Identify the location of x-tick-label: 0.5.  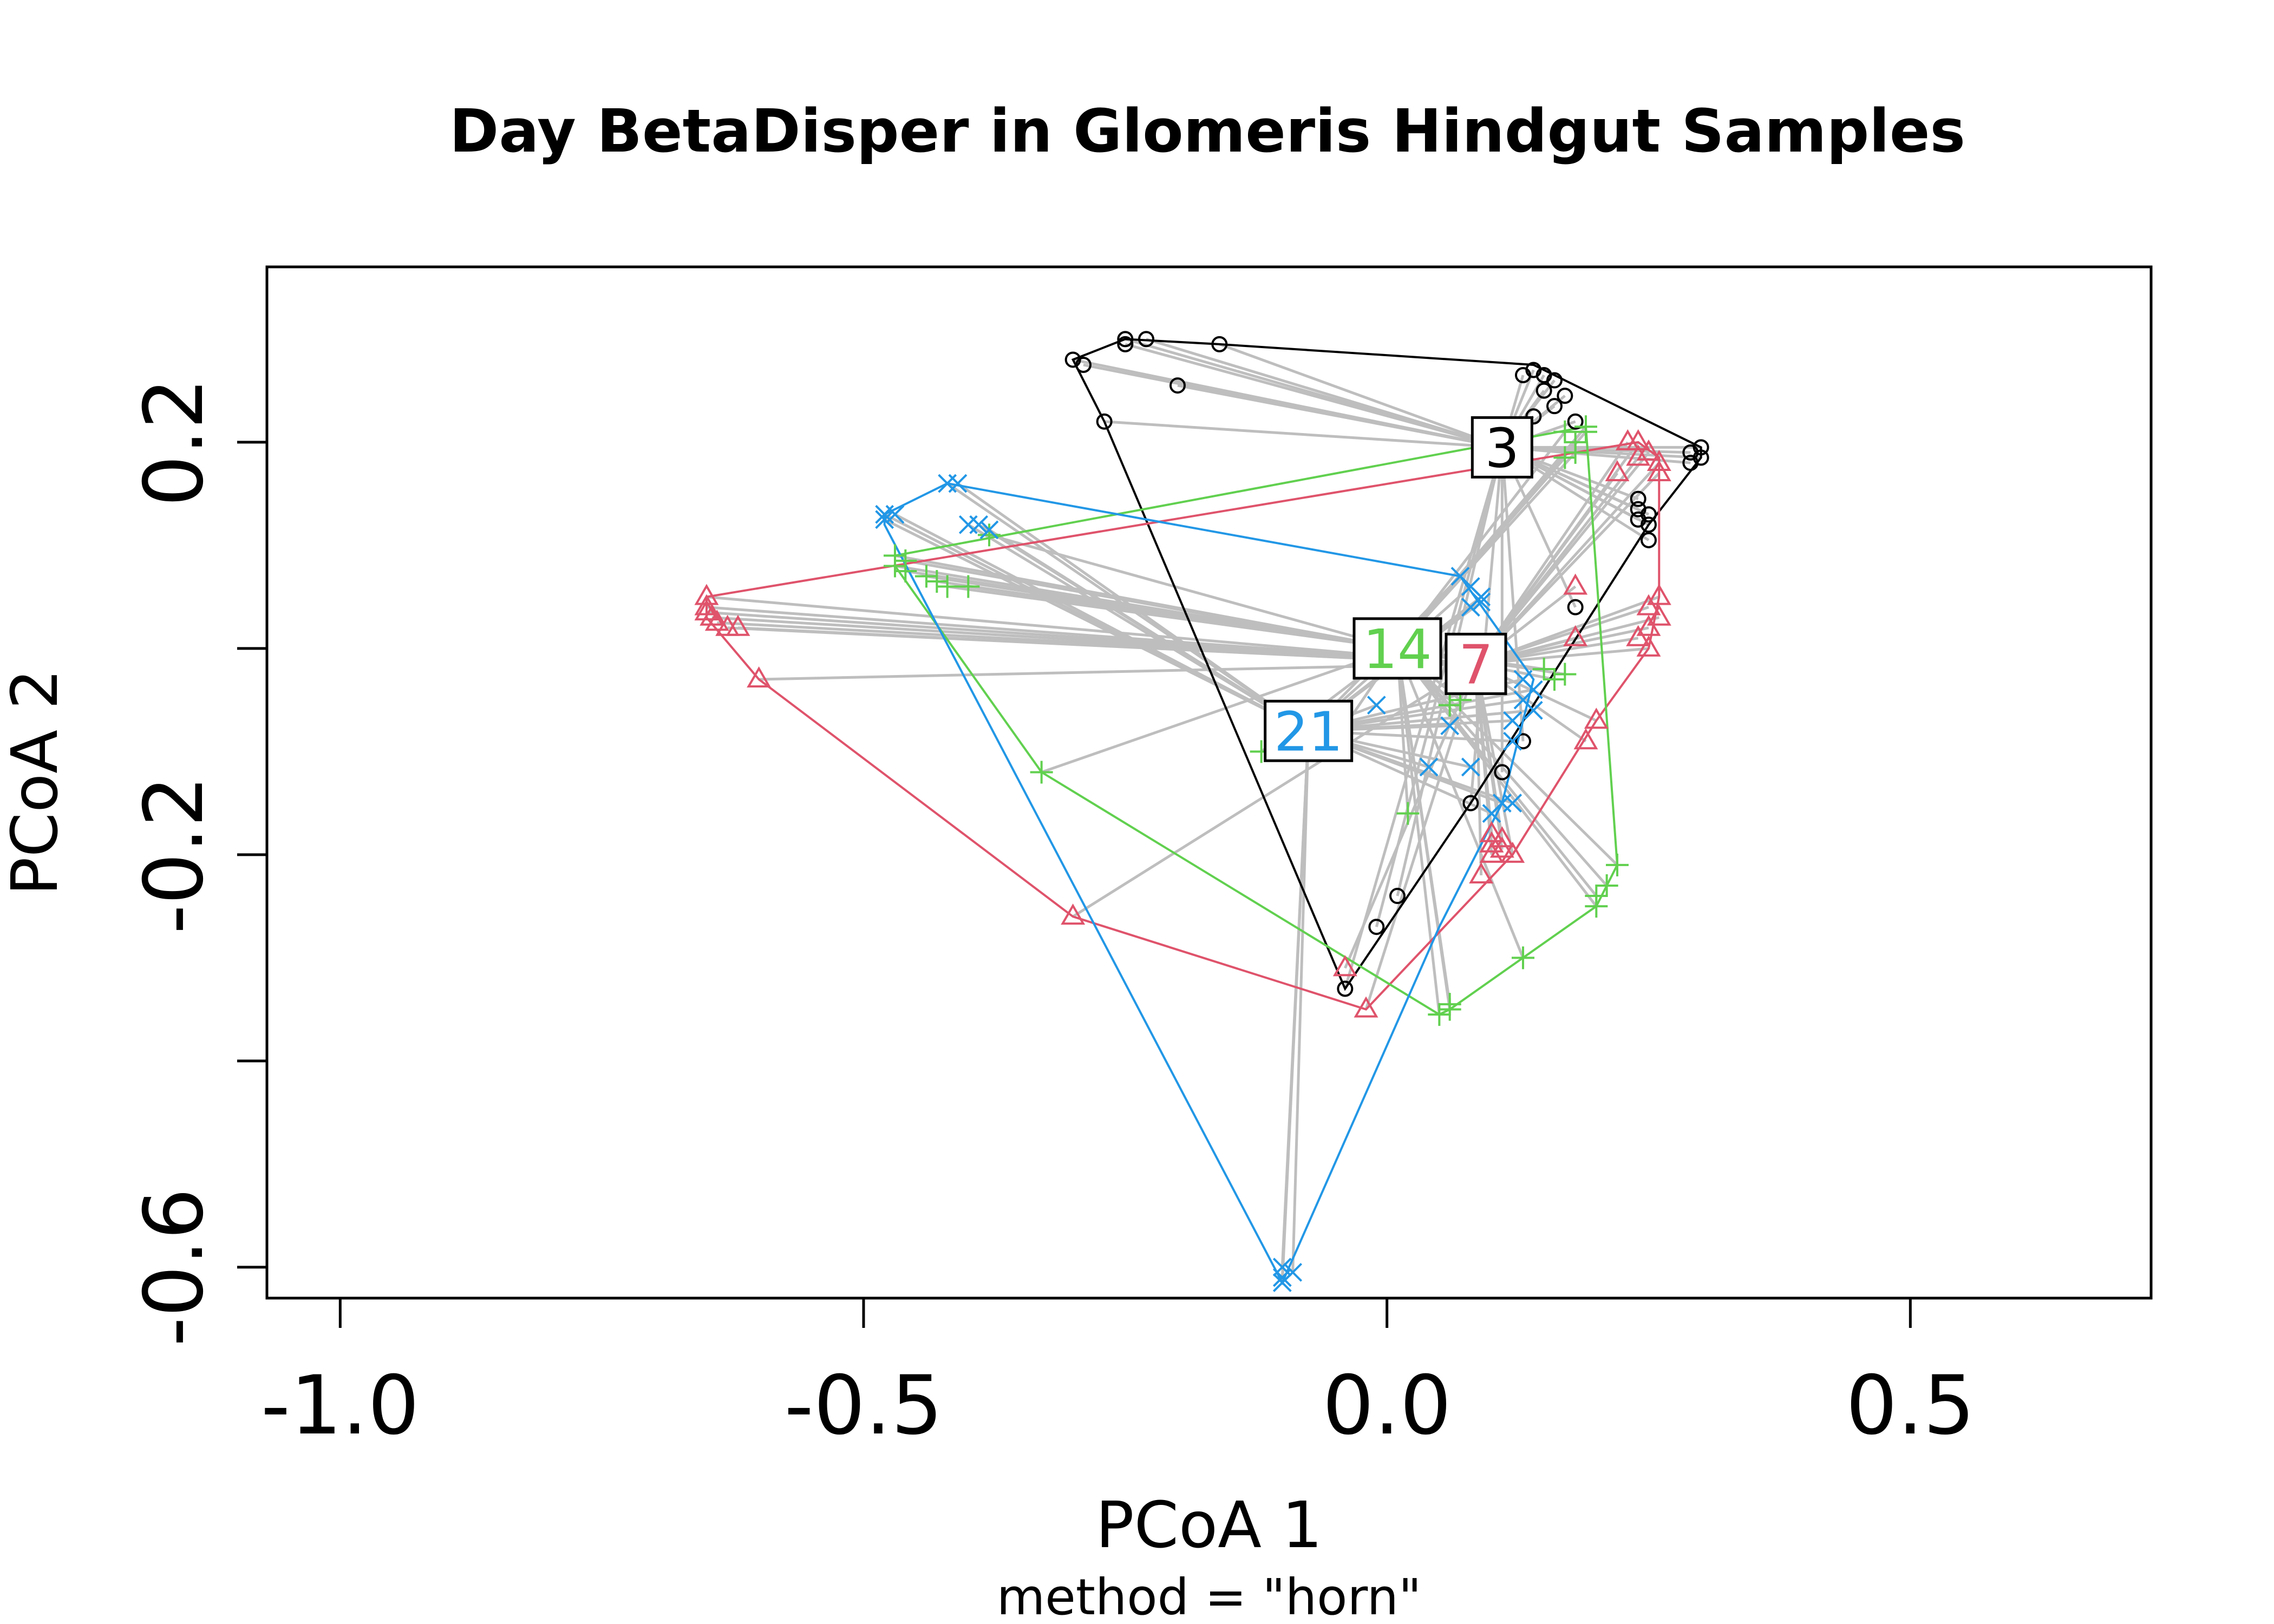
(1911, 1406).